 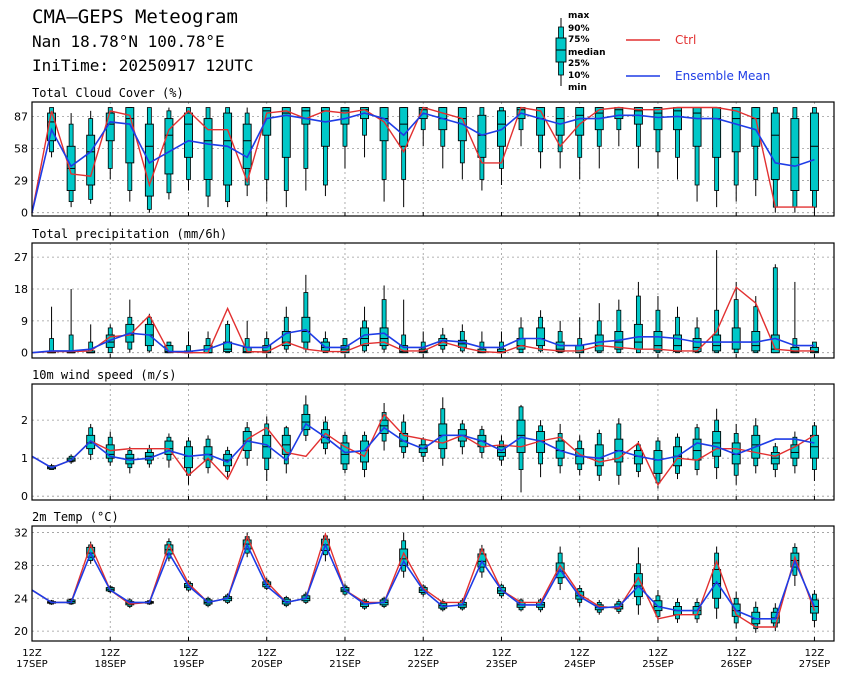 What do you see at coordinates (128, 41) in the screenshot?
I see `location-label: Nan 18.78°N 100.78°E` at bounding box center [128, 41].